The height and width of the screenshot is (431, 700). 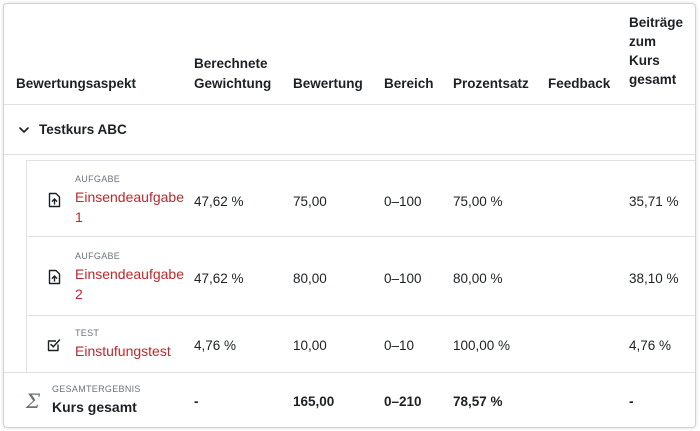 What do you see at coordinates (478, 278) in the screenshot?
I see `percent-value: 80,00 %` at bounding box center [478, 278].